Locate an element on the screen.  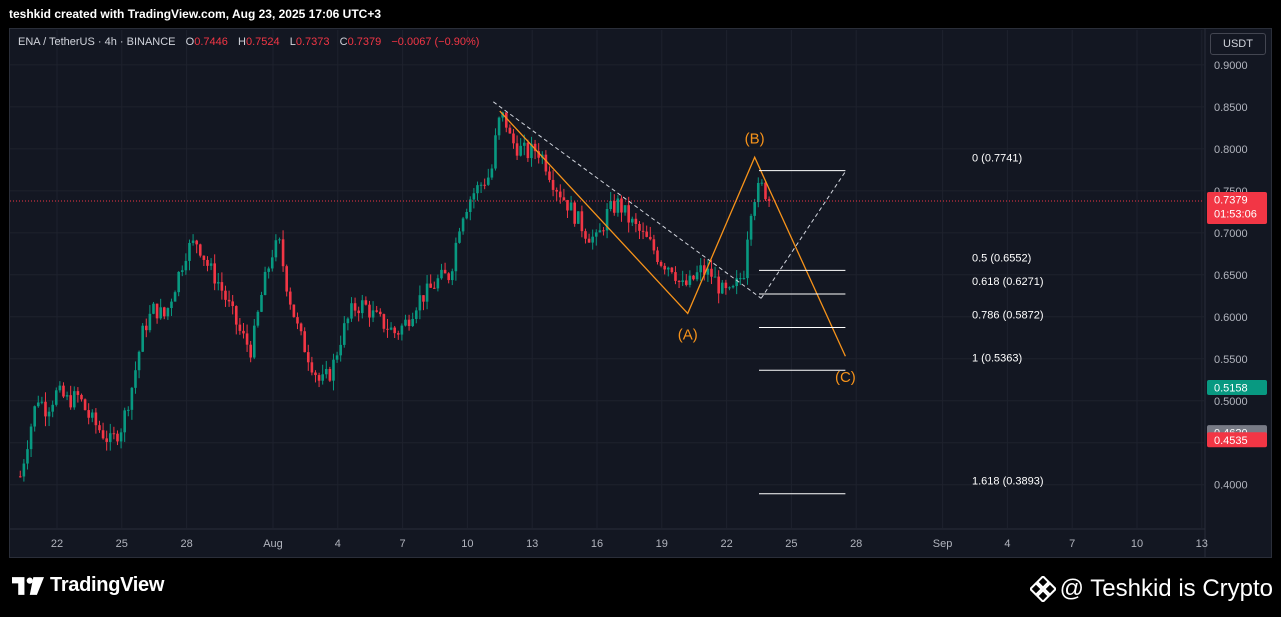
fib-level-label: 0.786 (0.5872) is located at coordinates (1008, 316).